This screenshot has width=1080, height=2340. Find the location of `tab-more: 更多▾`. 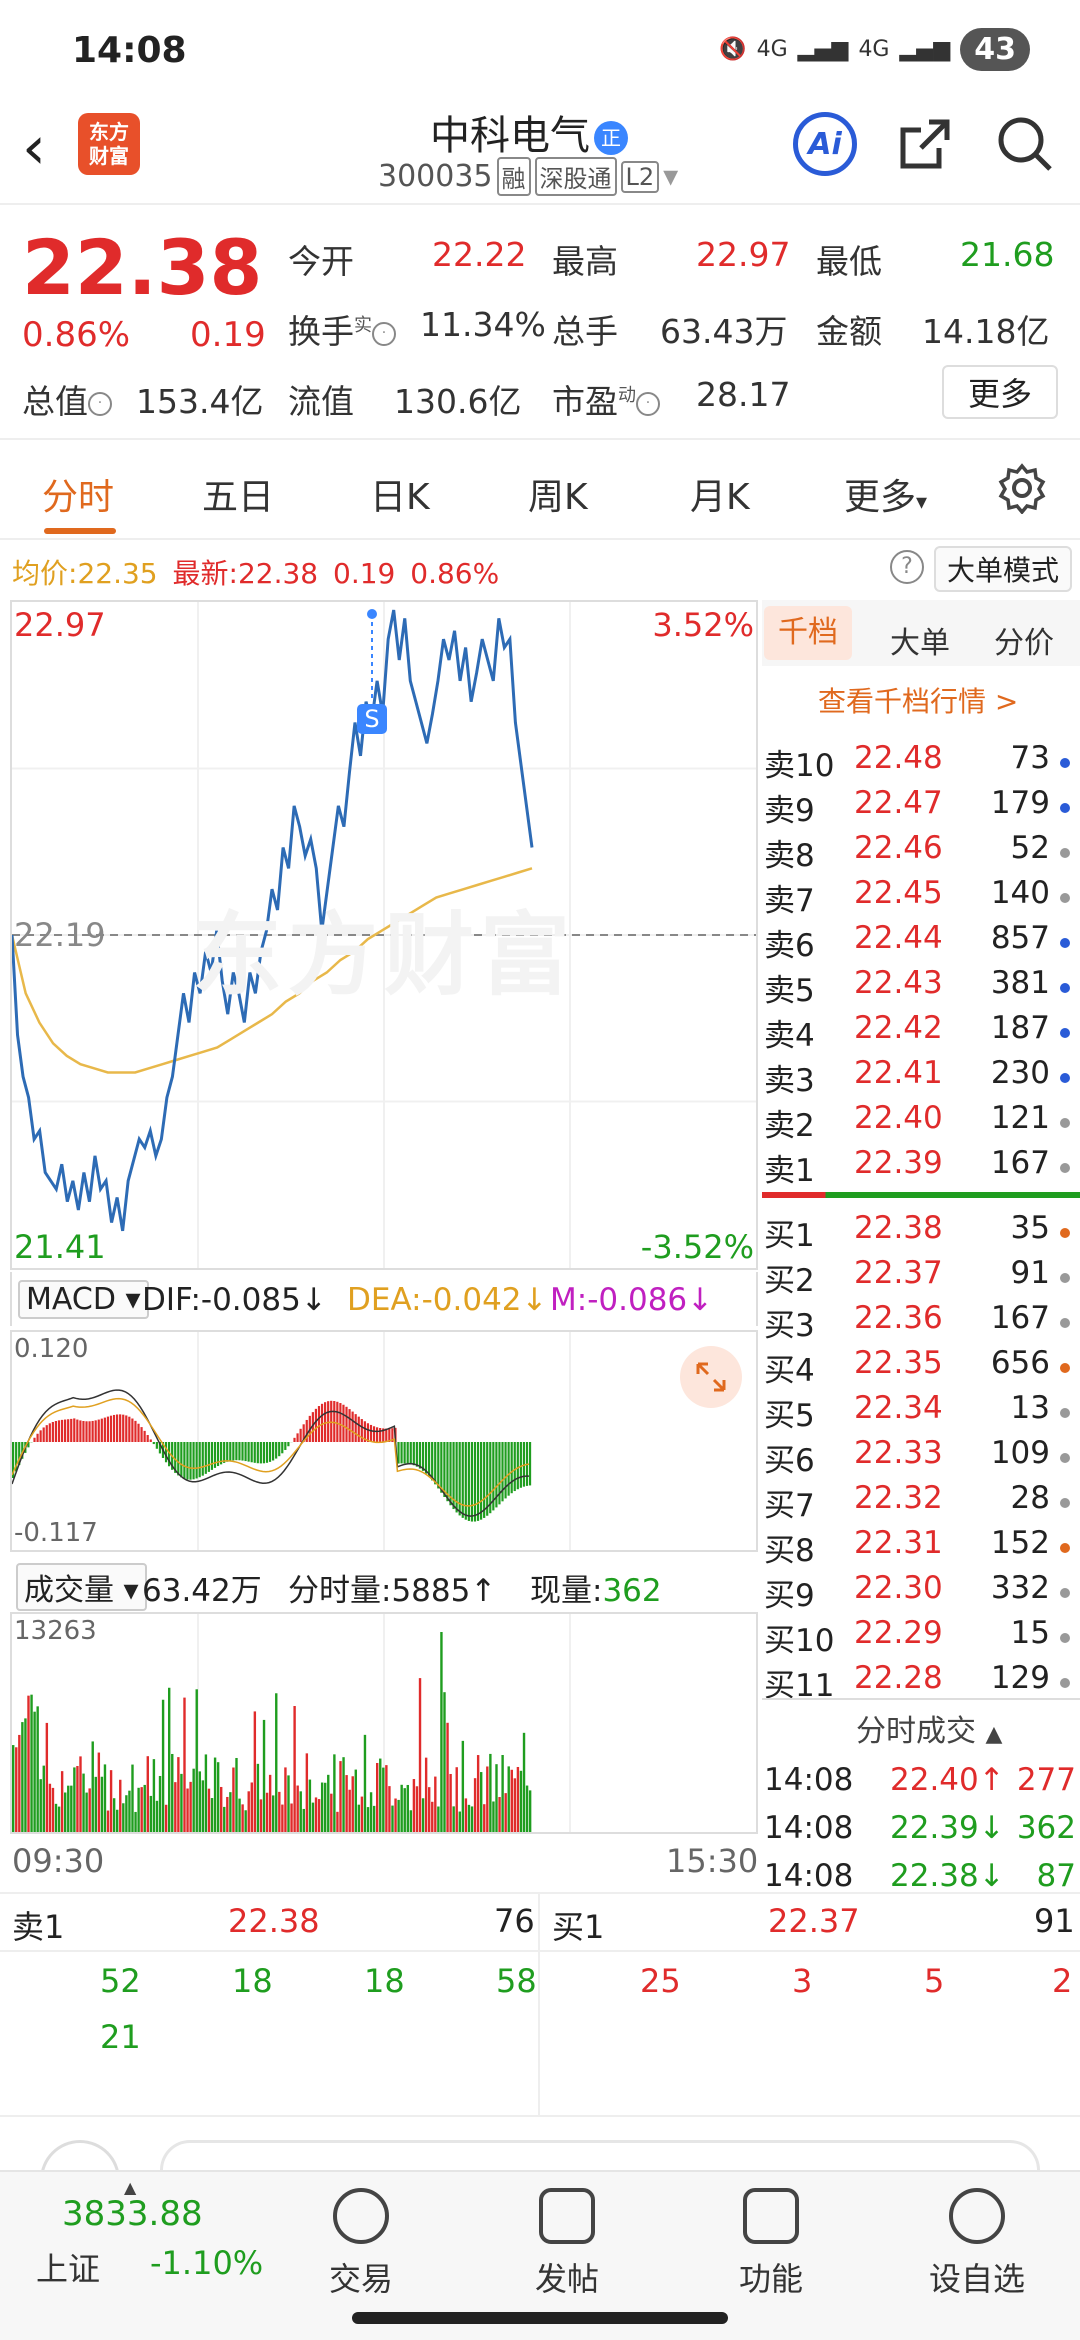

tab-more: 更多▾ is located at coordinates (886, 497).